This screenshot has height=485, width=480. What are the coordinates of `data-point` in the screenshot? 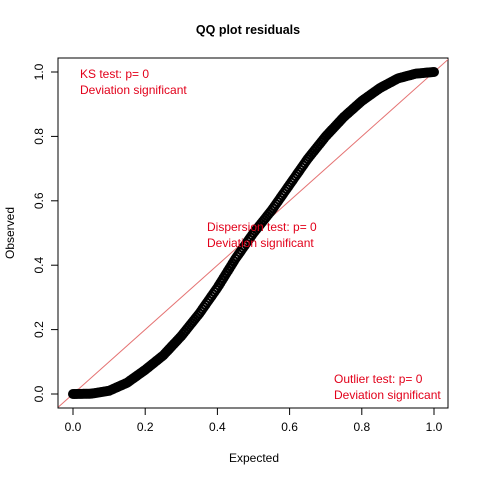 It's located at (432, 72).